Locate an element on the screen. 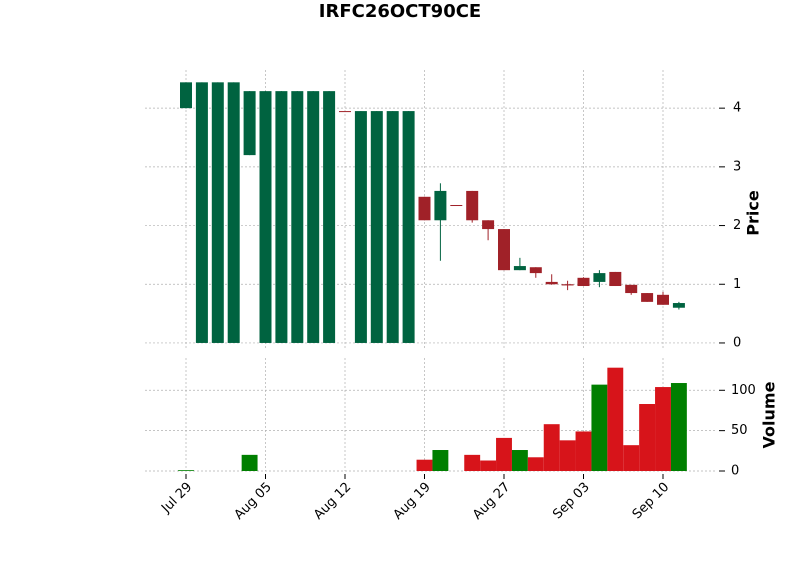  chart-title: IRFC26OCT90CE is located at coordinates (400, 11).